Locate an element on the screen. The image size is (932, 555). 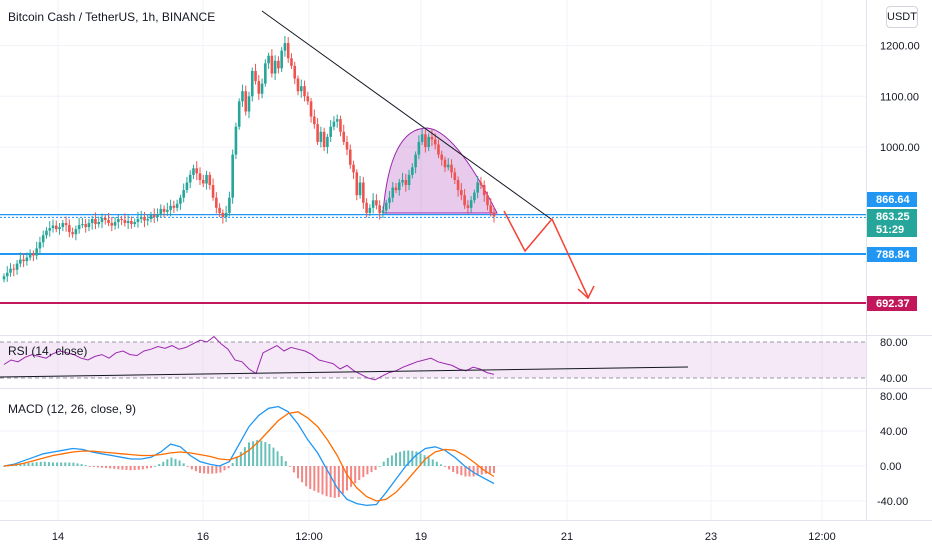
rsi-indicator-label: RSI (14, close) is located at coordinates (48, 351).